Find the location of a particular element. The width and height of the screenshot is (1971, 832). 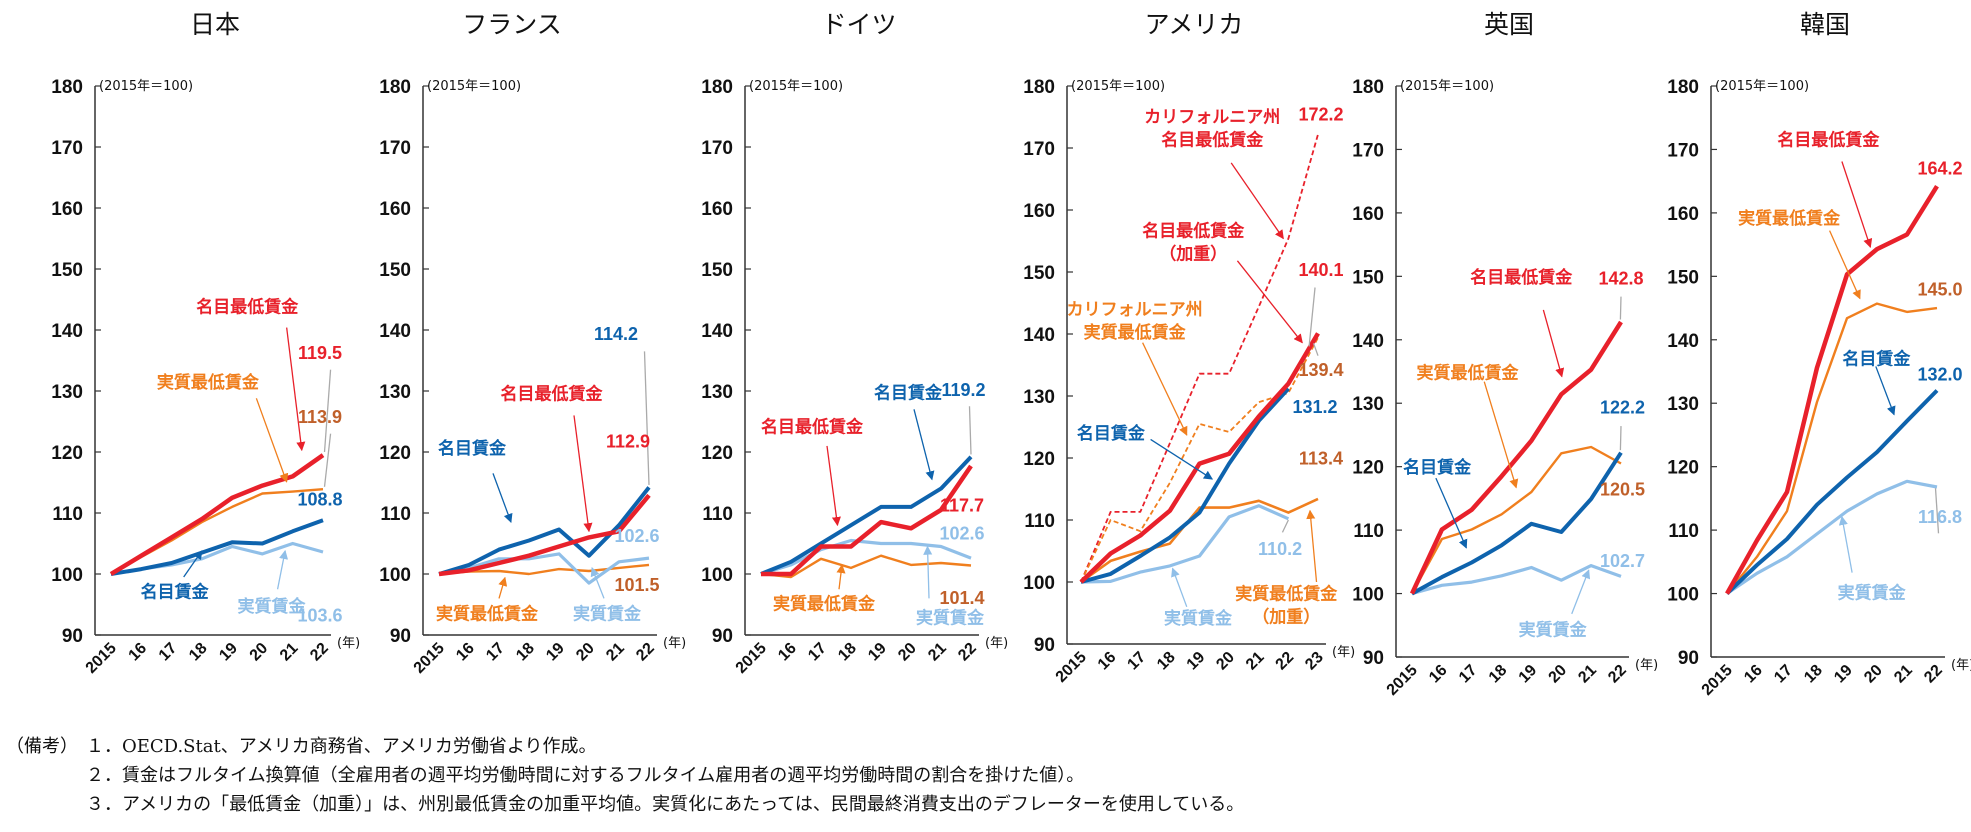

y-tick-label: 130 is located at coordinates (1683, 404).